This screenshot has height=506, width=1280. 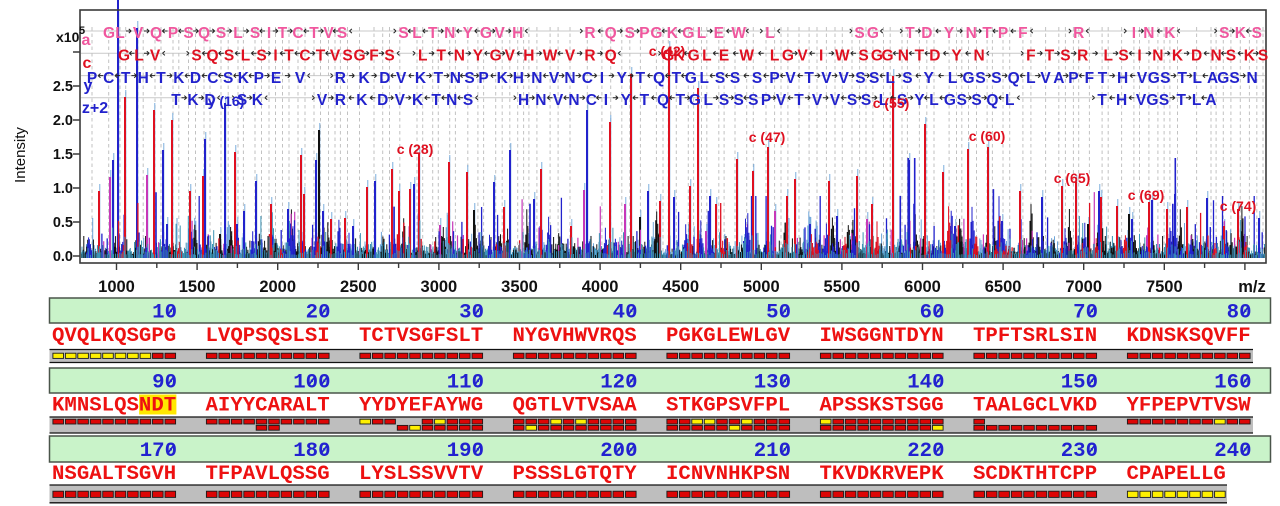 What do you see at coordinates (63, 189) in the screenshot?
I see `svg-text: 1.0` at bounding box center [63, 189].